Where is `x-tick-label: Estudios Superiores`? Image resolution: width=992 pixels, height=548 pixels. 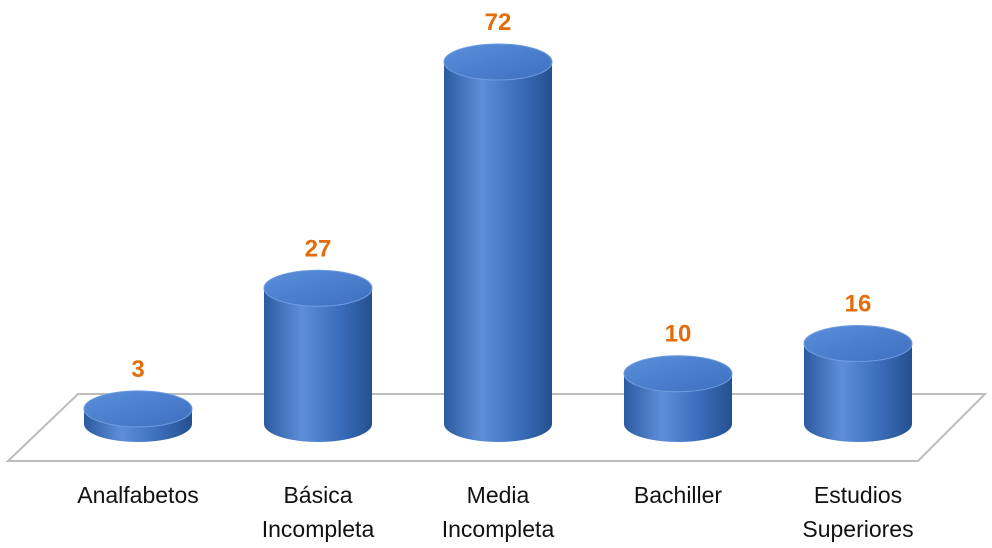 x-tick-label: Estudios Superiores is located at coordinates (857, 512).